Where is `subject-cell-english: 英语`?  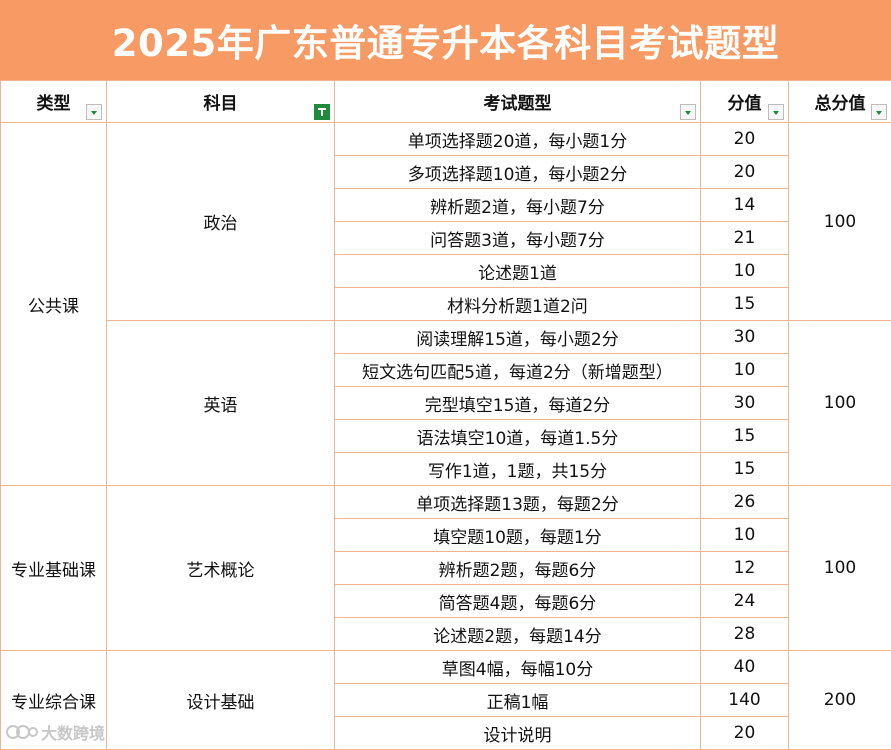 subject-cell-english: 英语 is located at coordinates (221, 403).